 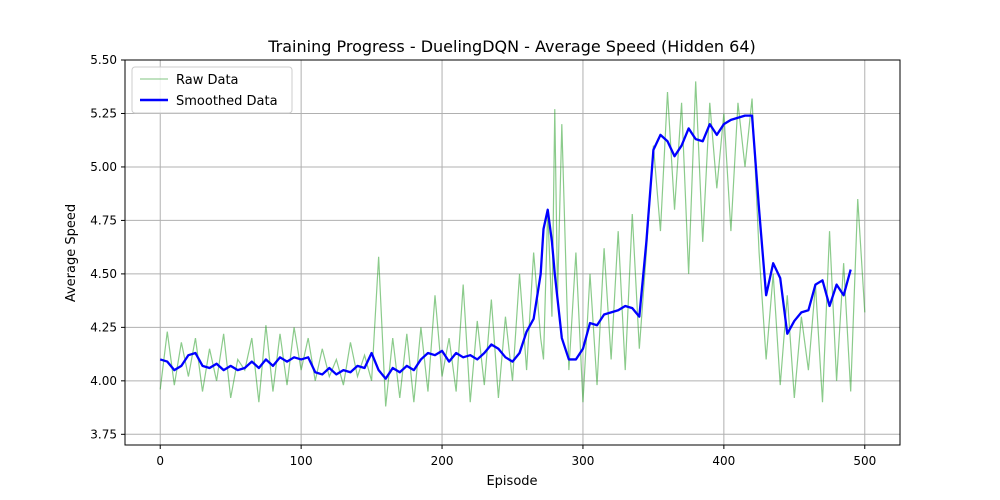 I want to click on legend-smoothed-label: Smoothed Data, so click(x=227, y=101).